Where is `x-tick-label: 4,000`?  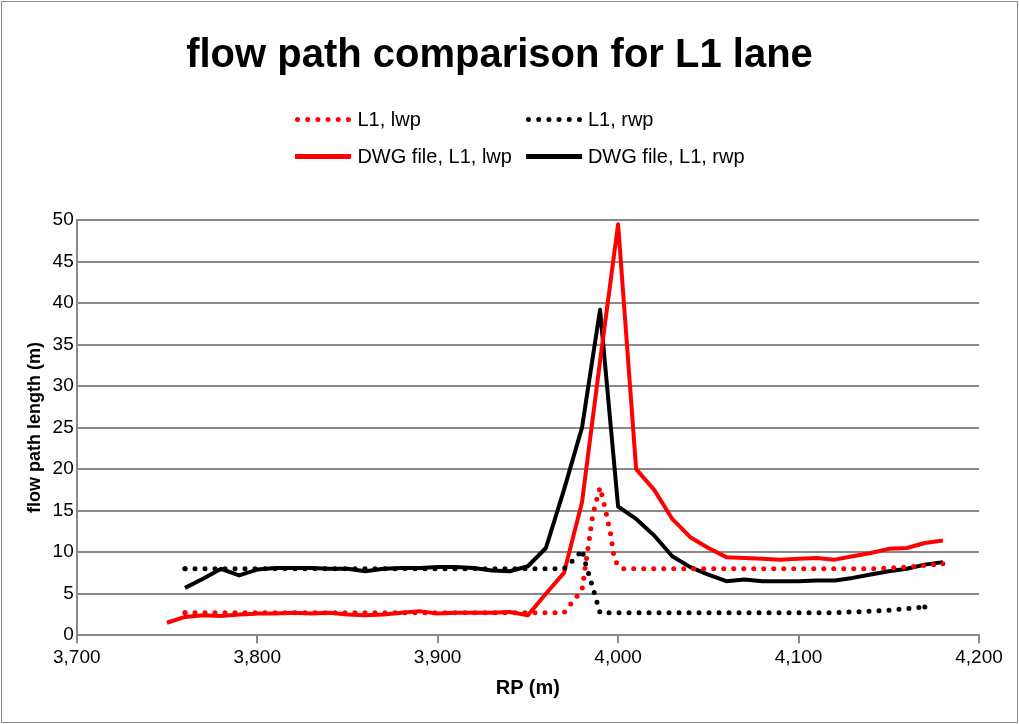 x-tick-label: 4,000 is located at coordinates (618, 656).